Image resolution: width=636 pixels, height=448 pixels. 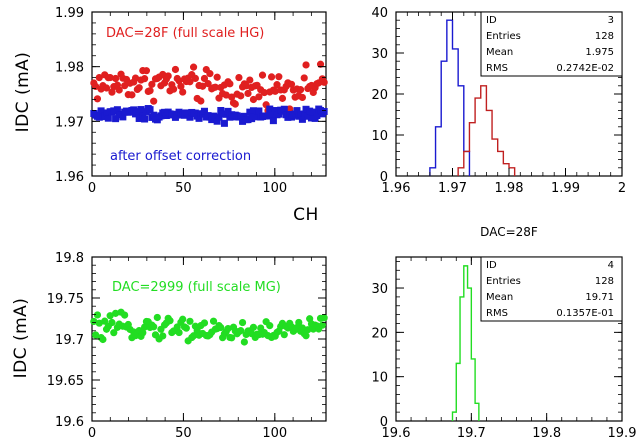 I want to click on y-tick-label: 19.8, so click(x=69, y=258).